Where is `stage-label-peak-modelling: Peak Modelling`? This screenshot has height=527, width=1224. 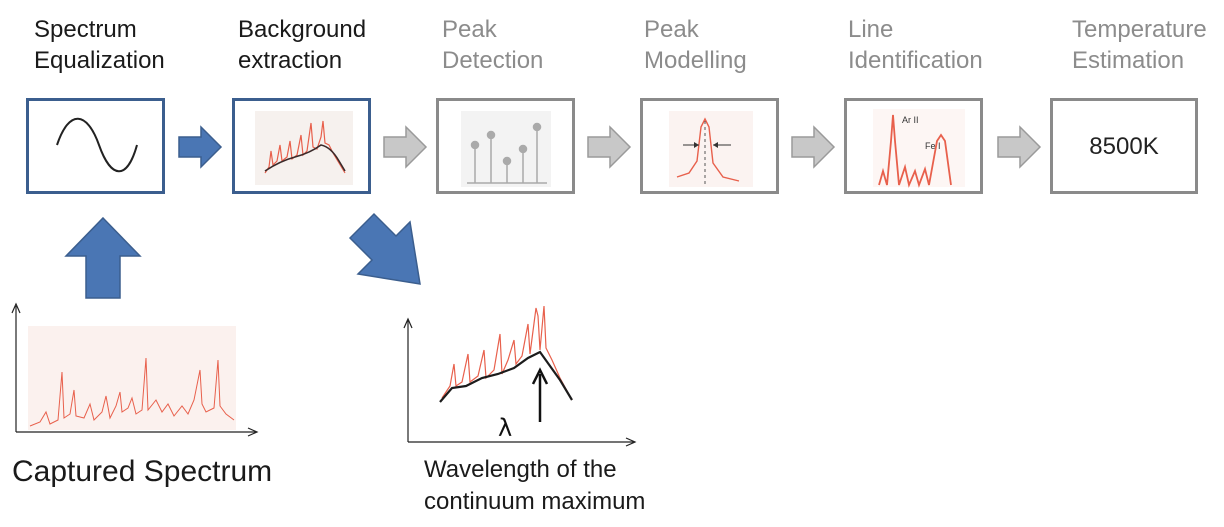 stage-label-peak-modelling: Peak Modelling is located at coordinates (695, 45).